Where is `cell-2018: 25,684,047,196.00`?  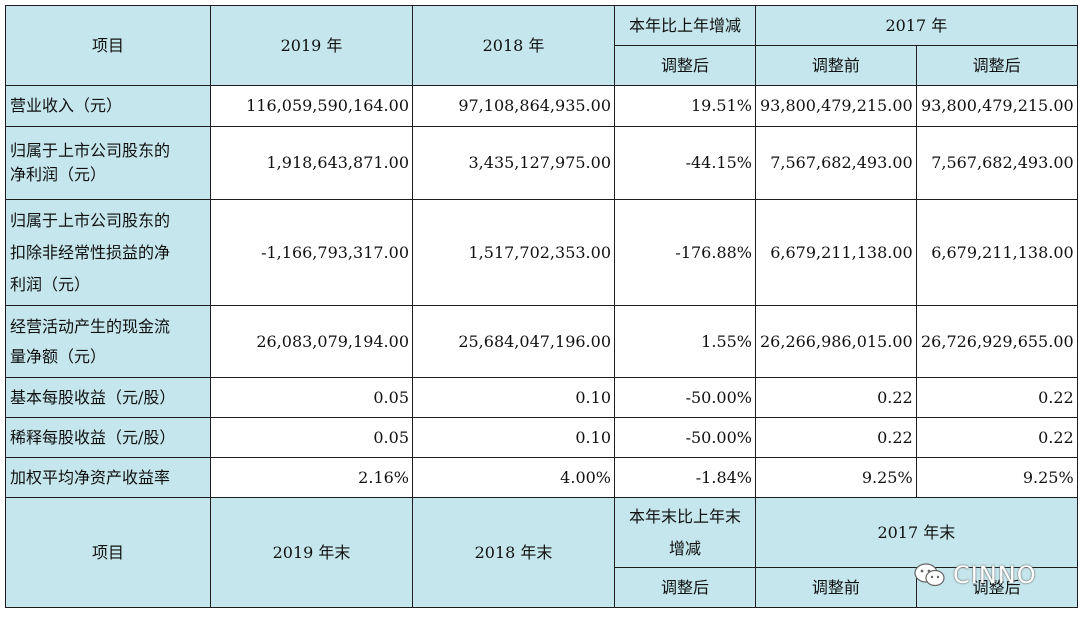 cell-2018: 25,684,047,196.00 is located at coordinates (513, 341).